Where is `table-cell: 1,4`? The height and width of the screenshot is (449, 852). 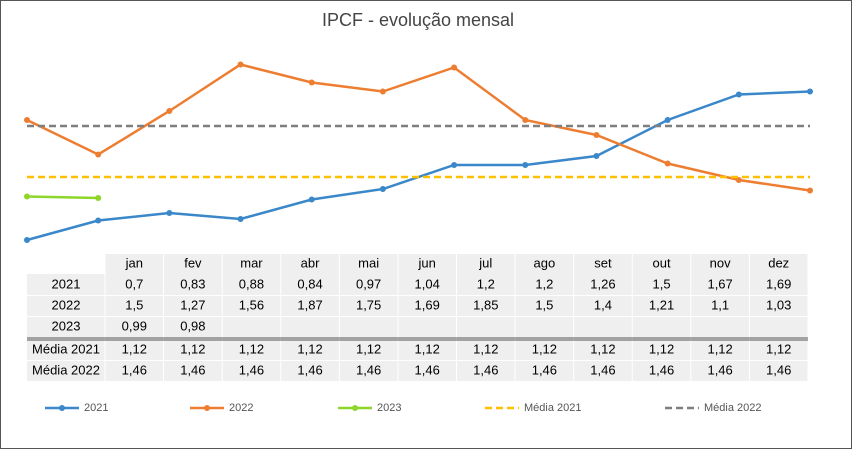
table-cell: 1,4 is located at coordinates (603, 304).